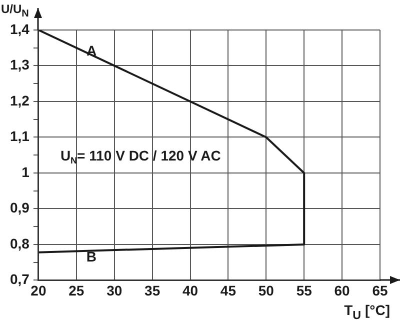  Describe the element at coordinates (266, 290) in the screenshot. I see `x-tick-label: 50` at that location.